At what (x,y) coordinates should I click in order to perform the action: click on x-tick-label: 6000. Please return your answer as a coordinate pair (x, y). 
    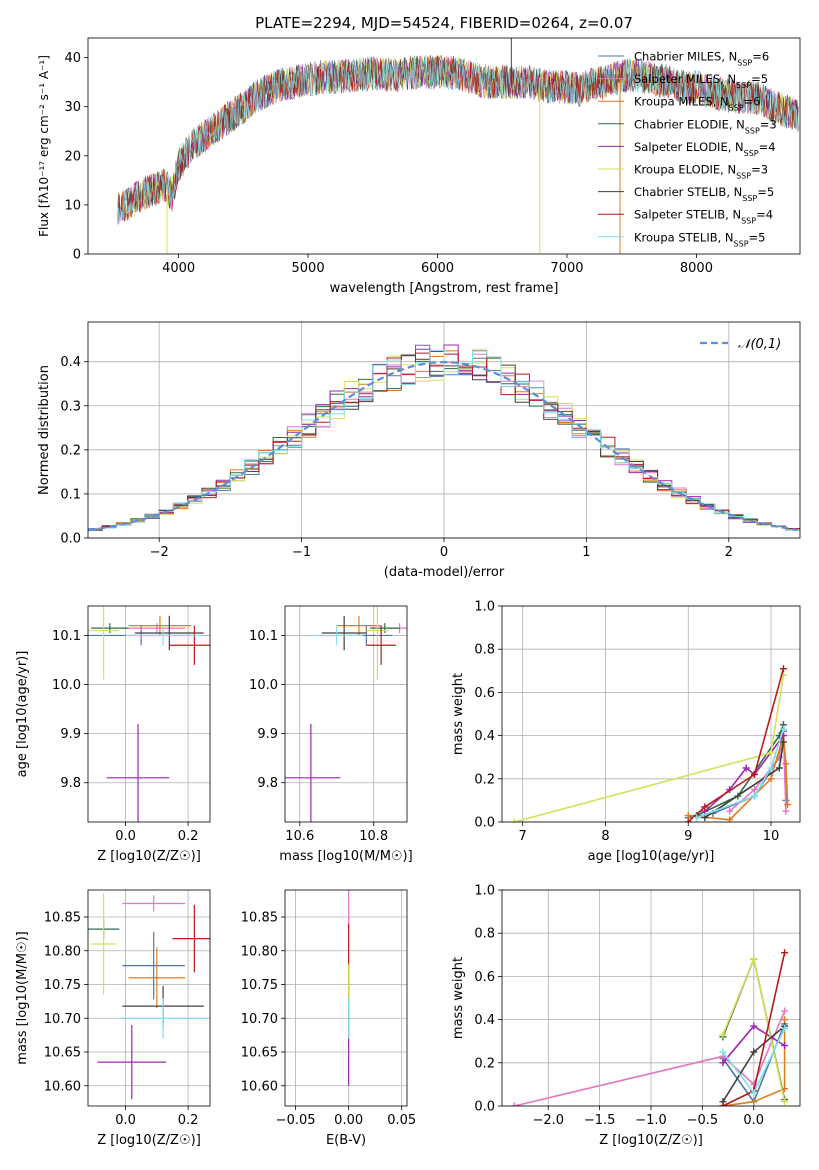
    Looking at the image, I should click on (437, 268).